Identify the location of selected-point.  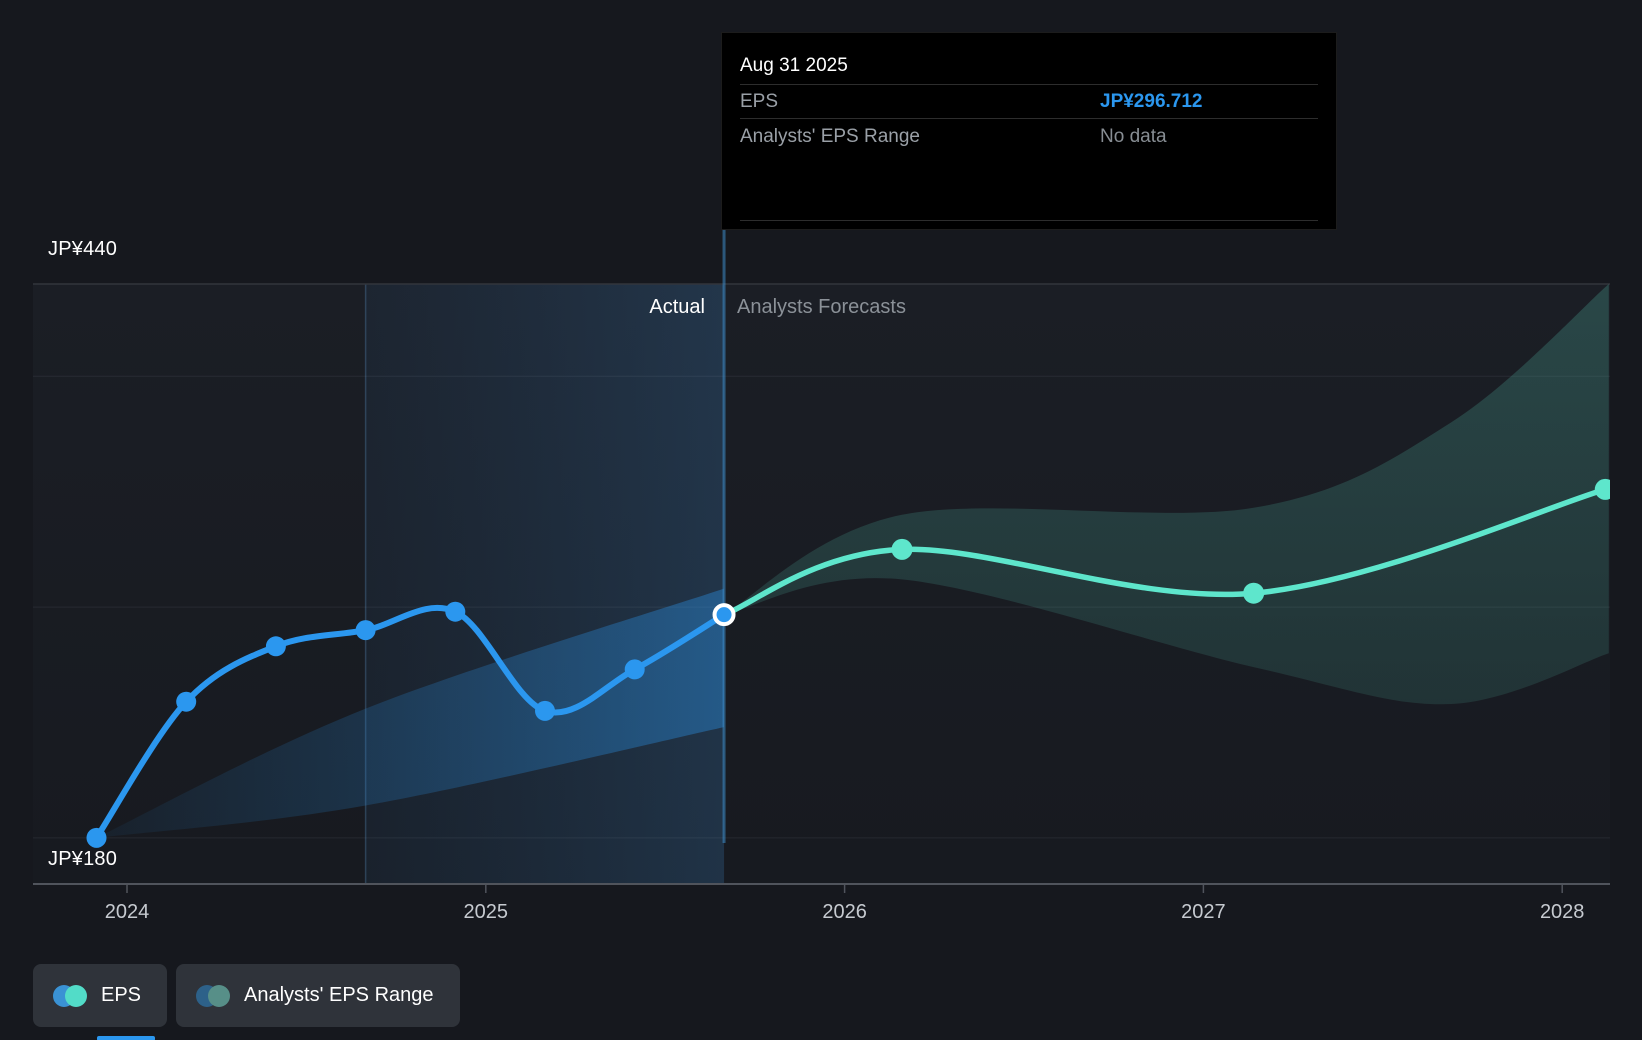
(724, 615).